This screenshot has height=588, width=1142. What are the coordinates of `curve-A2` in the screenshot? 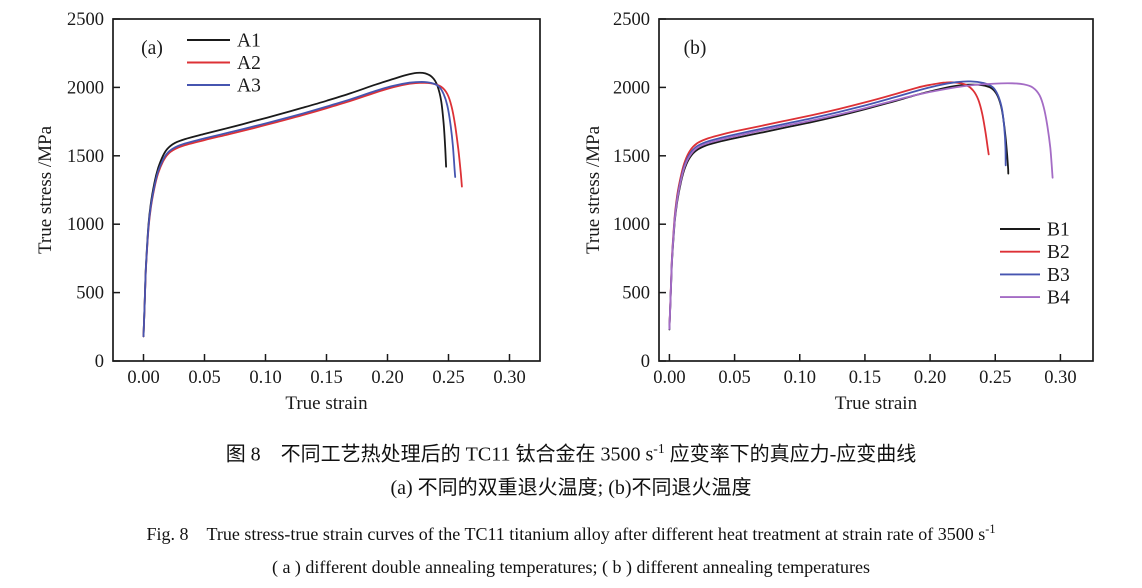 It's located at (302, 209).